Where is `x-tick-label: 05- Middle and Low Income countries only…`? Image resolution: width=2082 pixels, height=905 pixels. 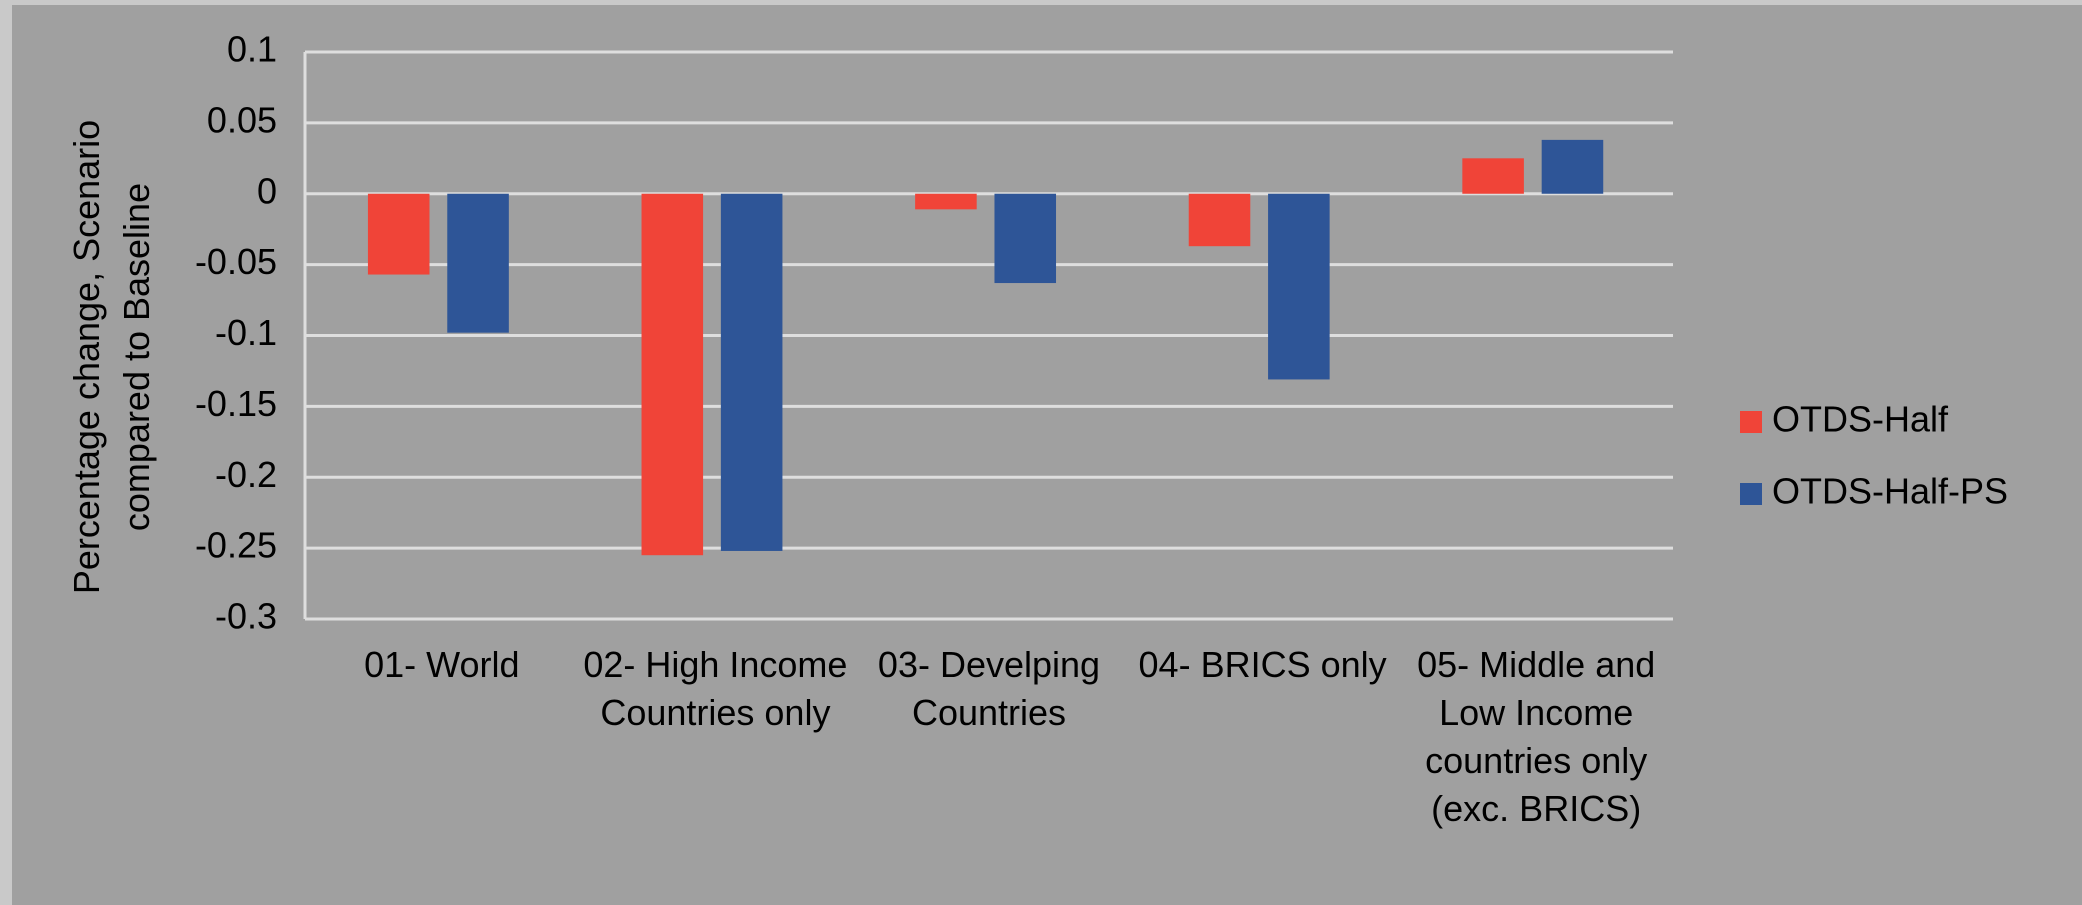
x-tick-label: 05- Middle and Low Income countries only… is located at coordinates (1536, 736).